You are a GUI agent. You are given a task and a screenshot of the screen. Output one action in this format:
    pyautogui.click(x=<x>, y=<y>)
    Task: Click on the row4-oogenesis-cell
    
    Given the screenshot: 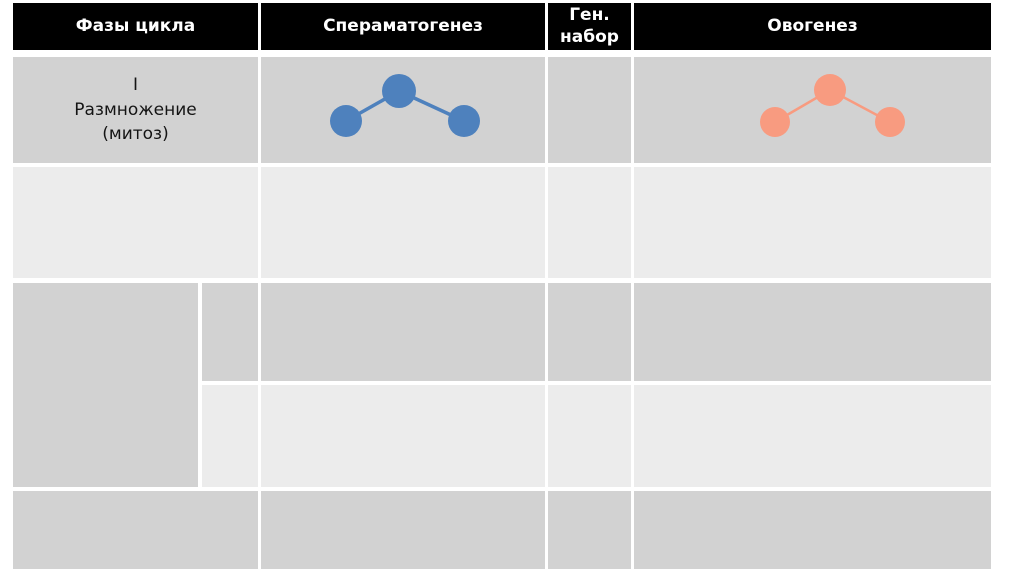 What is the action you would take?
    pyautogui.click(x=812, y=530)
    